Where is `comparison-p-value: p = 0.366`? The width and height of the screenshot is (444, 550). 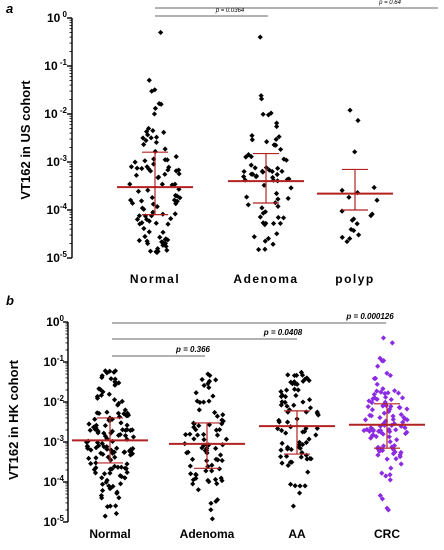
comparison-p-value: p = 0.366 is located at coordinates (193, 349).